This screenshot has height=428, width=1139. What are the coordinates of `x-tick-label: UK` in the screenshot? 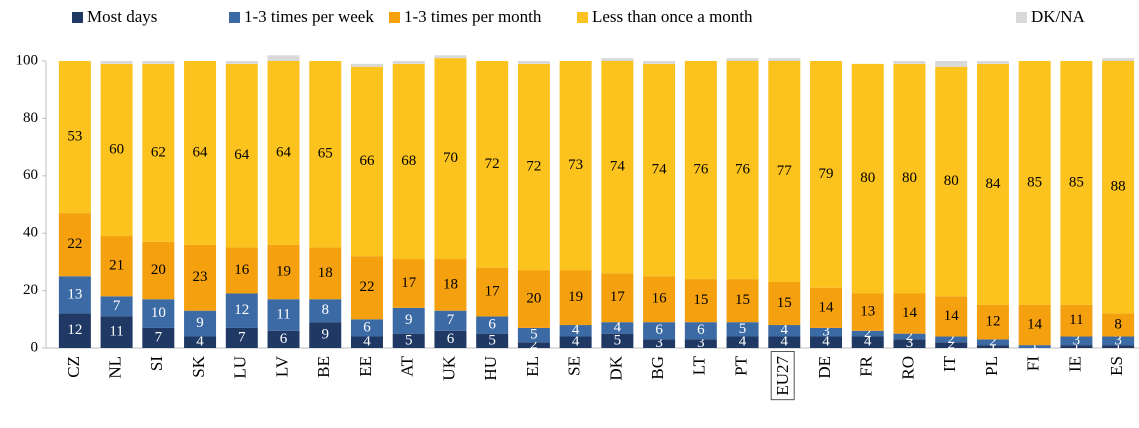 It's located at (448, 367).